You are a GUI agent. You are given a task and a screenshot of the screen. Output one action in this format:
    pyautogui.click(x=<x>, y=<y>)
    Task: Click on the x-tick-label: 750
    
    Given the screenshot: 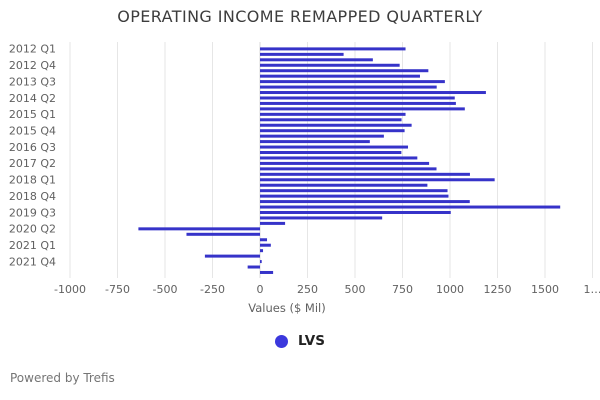 What is the action you would take?
    pyautogui.click(x=402, y=289)
    